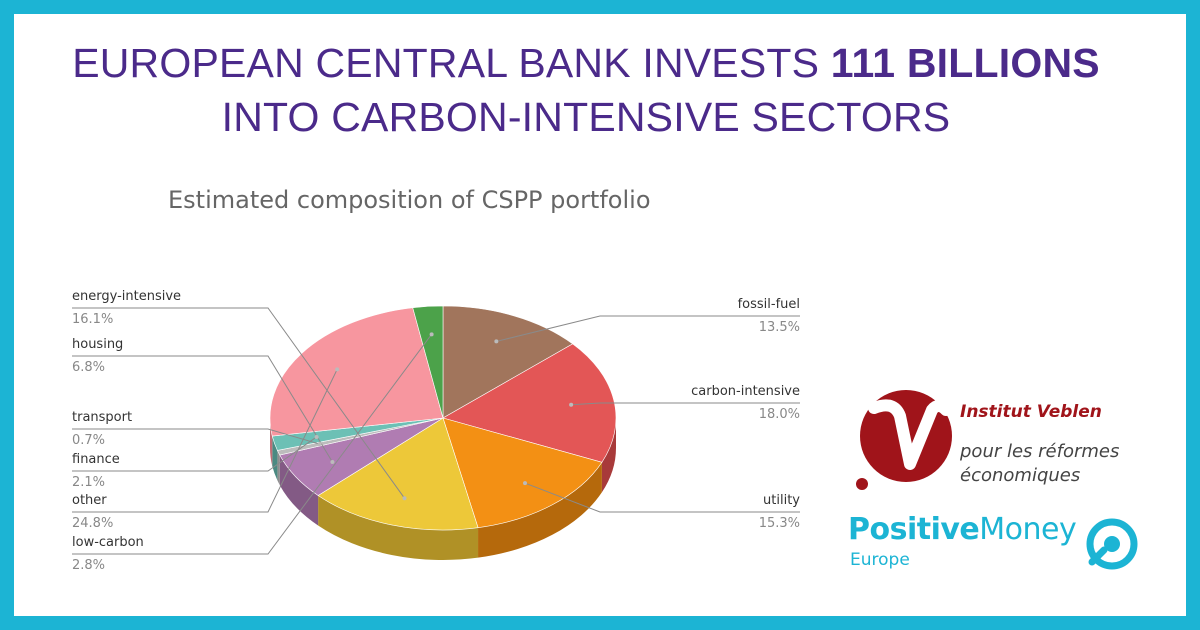 The width and height of the screenshot is (1200, 630). Describe the element at coordinates (102, 417) in the screenshot. I see `label-transport: transport` at that location.